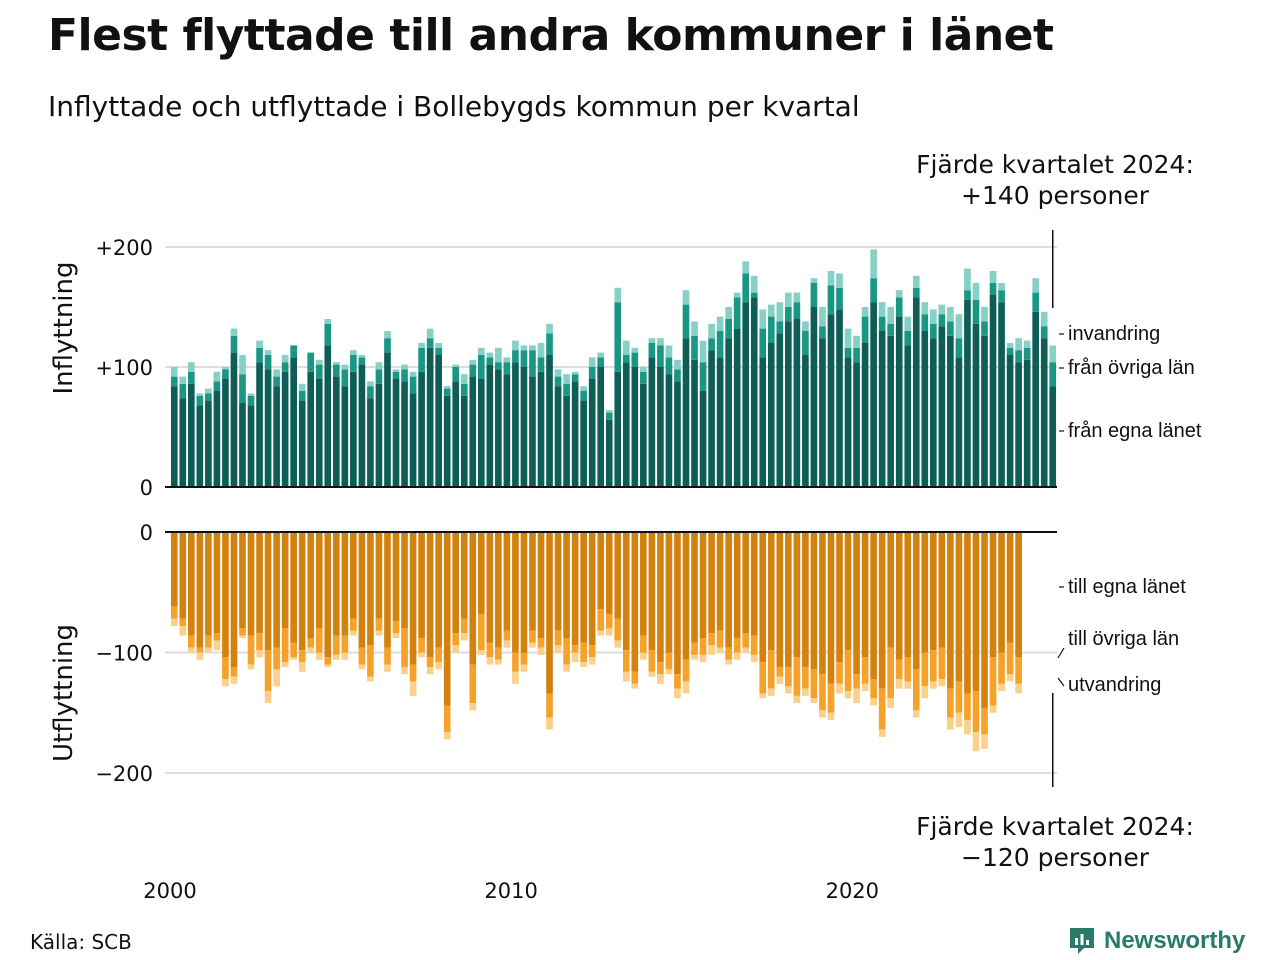 The image size is (1280, 960). Describe the element at coordinates (1055, 195) in the screenshot. I see `annotation-top-line: +140 personer` at that location.